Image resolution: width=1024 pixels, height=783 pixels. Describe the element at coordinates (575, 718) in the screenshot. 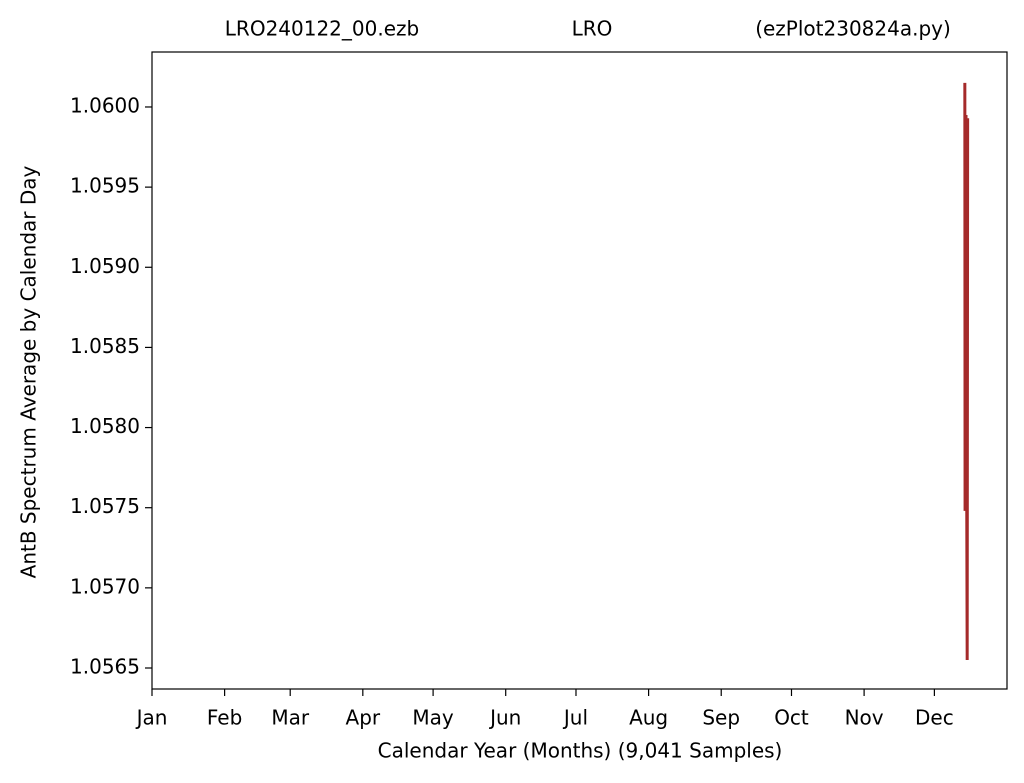

I see `x-tick-label: Jul` at that location.